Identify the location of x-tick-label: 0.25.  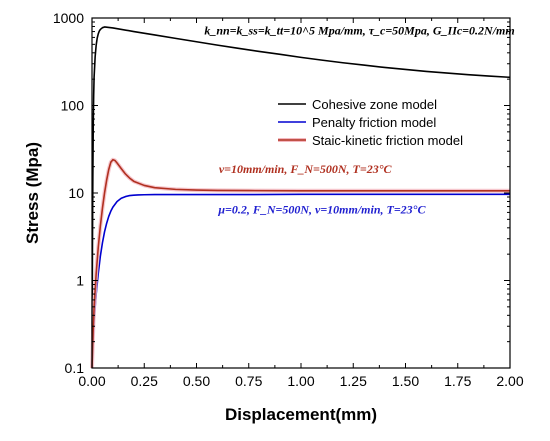
(144, 381).